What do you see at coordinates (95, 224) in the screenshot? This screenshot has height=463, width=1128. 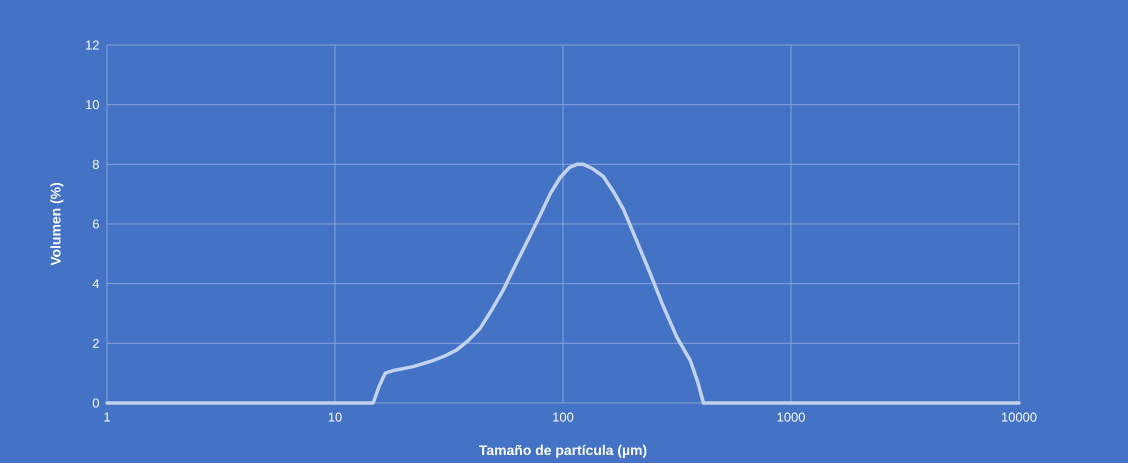 I see `y-tick-label: 6` at bounding box center [95, 224].